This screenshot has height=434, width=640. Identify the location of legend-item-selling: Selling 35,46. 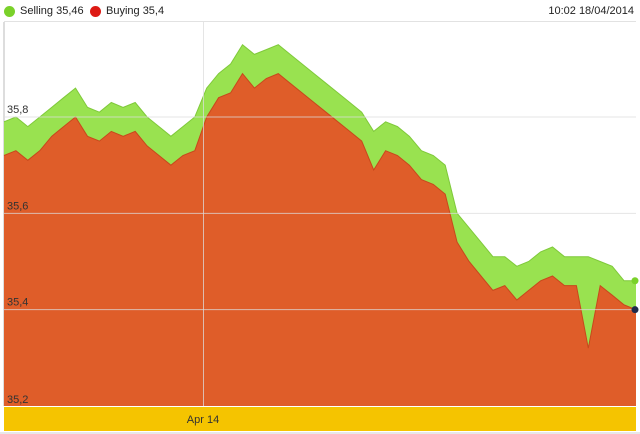
(44, 11).